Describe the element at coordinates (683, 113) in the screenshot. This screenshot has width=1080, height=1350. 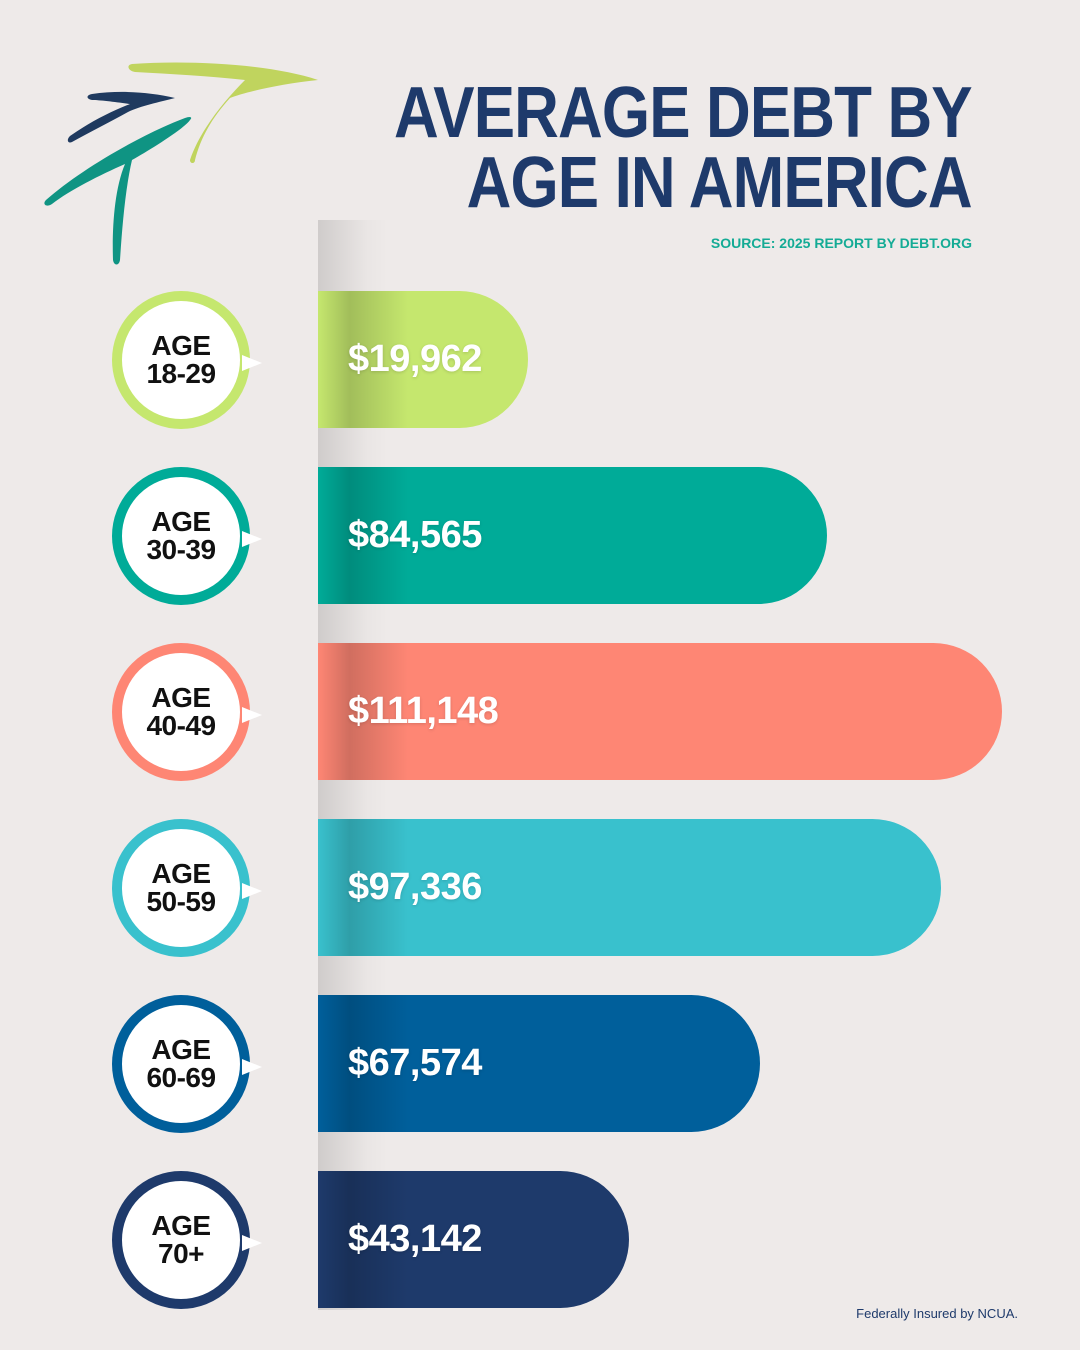
I see `title-line-1: AVERAGE DEBT BY` at that location.